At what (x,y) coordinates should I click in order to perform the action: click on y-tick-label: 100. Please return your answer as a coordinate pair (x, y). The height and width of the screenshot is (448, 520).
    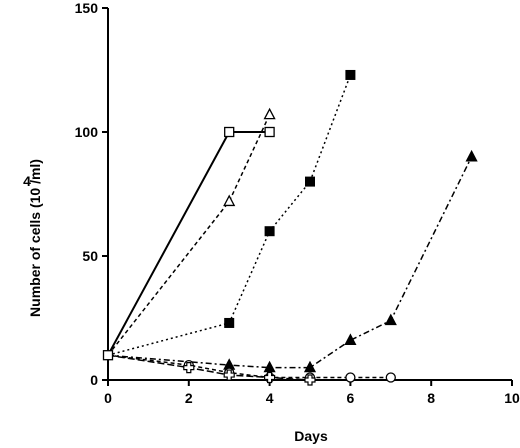
    Looking at the image, I should click on (87, 132).